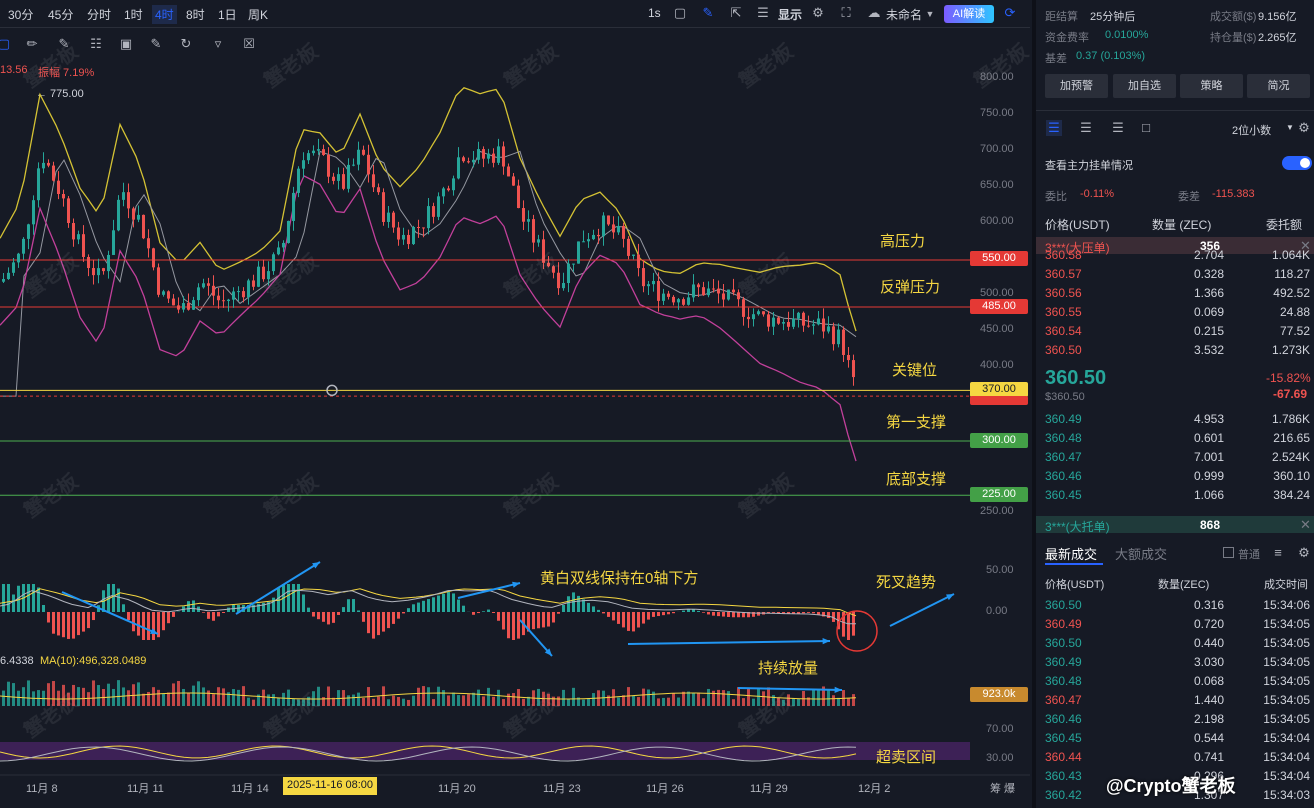 This screenshot has height=808, width=1314. Describe the element at coordinates (1118, 127) in the screenshot. I see `orderbook-asks-icon: ☰` at that location.